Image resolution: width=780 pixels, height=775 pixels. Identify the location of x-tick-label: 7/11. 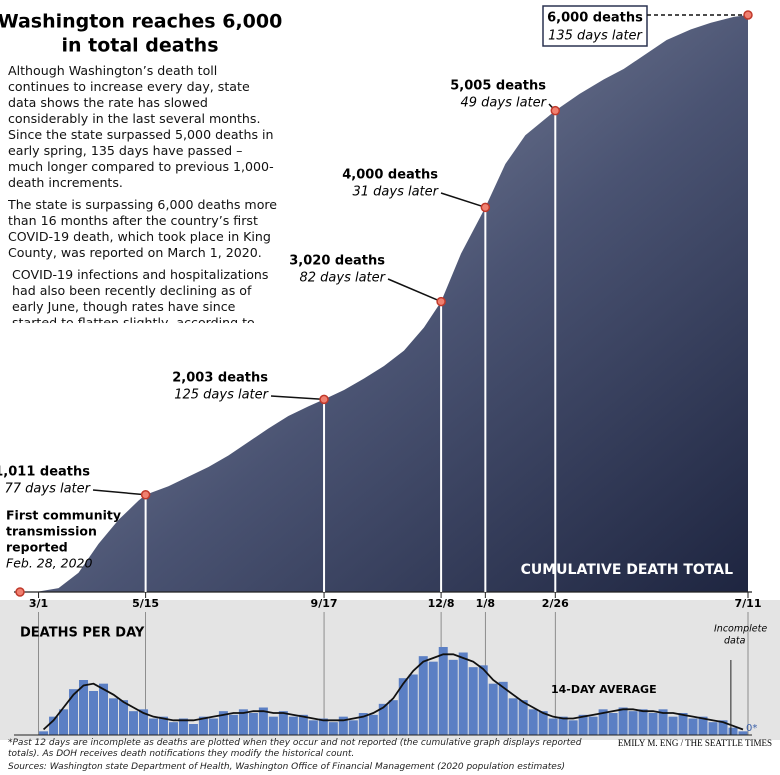
(748, 603).